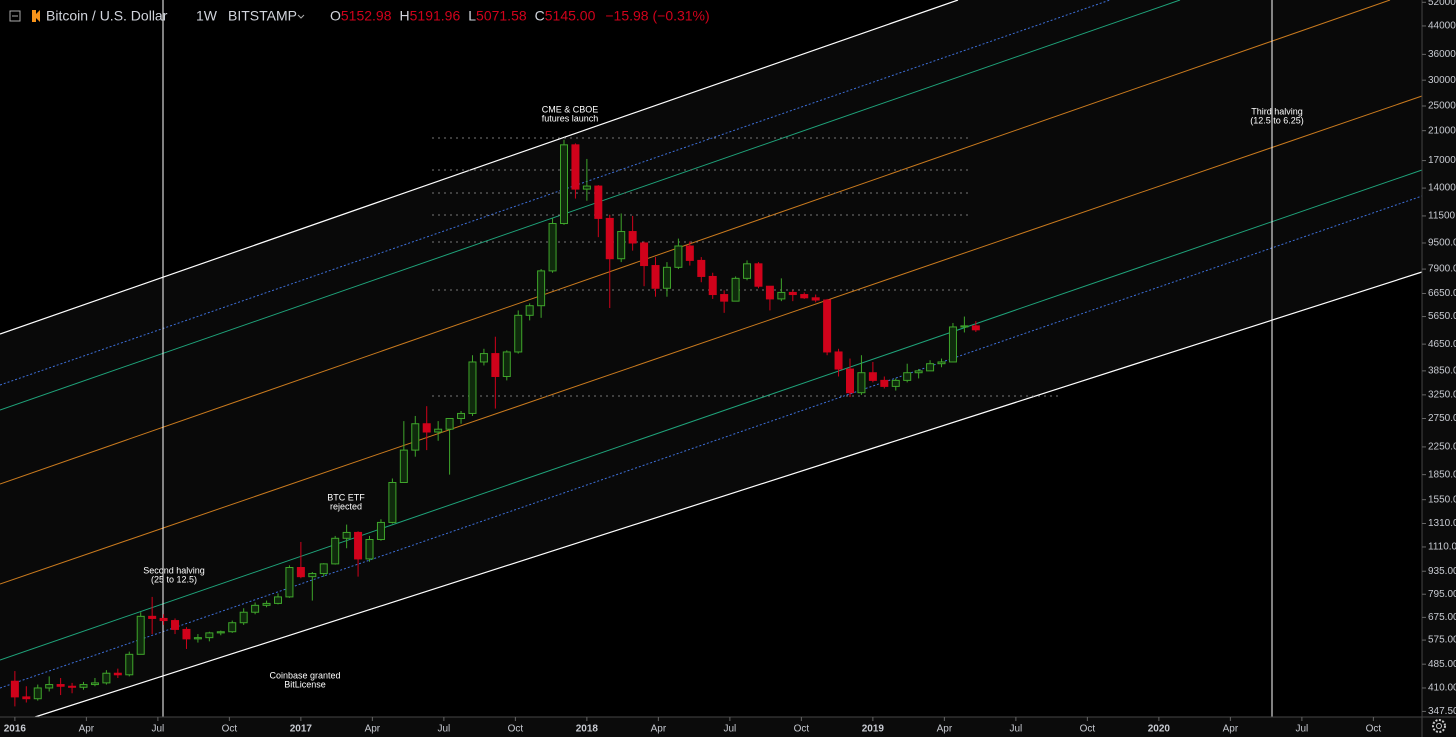 The width and height of the screenshot is (1456, 737). Describe the element at coordinates (1442, 474) in the screenshot. I see `y-tick-label: 1850.00` at that location.